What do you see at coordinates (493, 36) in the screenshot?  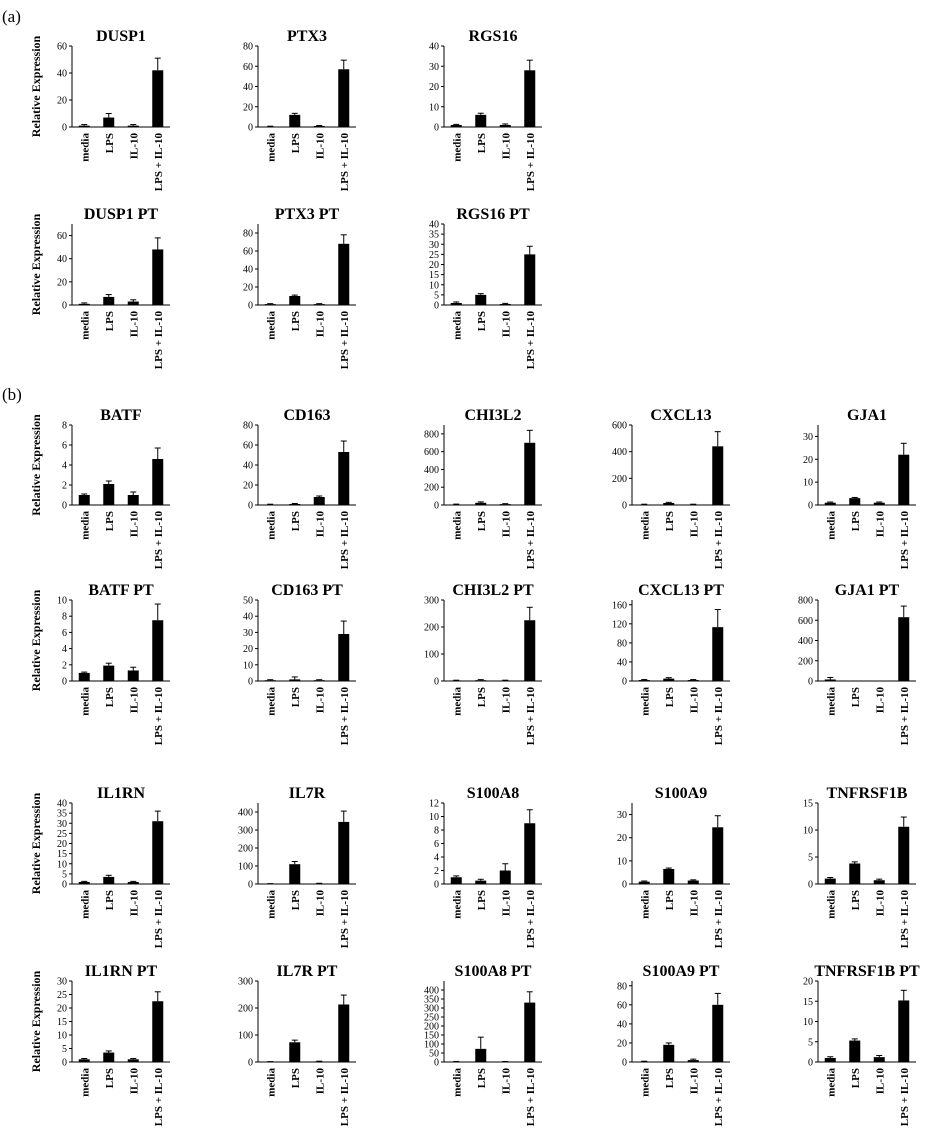 I see `chart-title: RGS16` at bounding box center [493, 36].